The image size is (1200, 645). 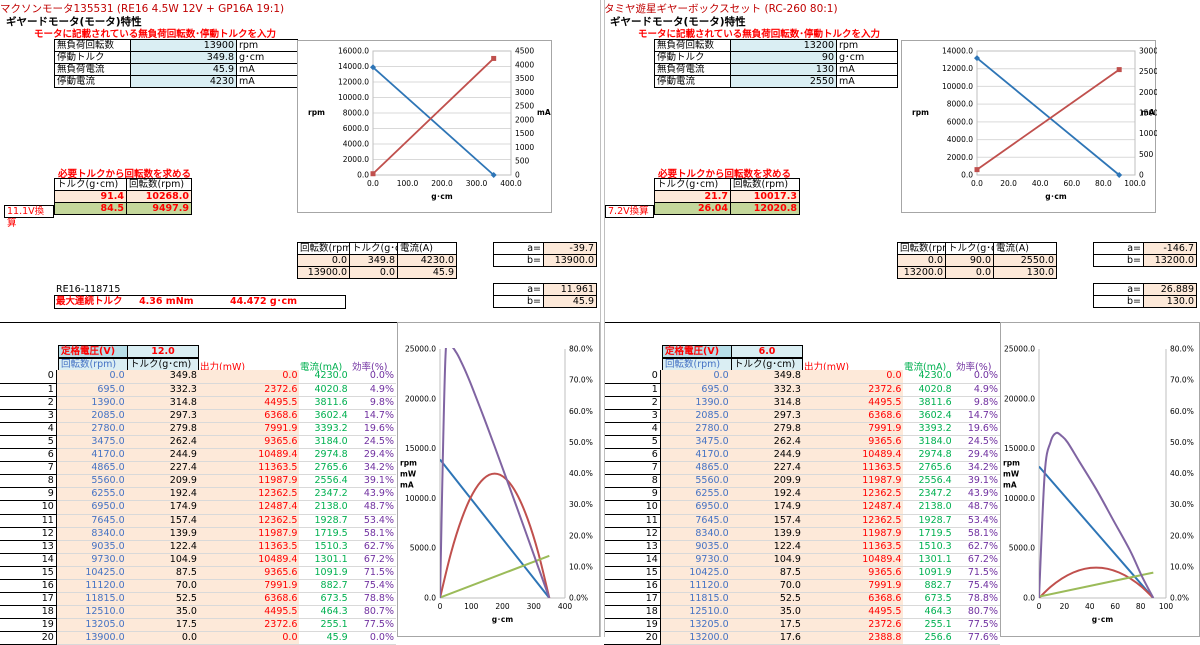 What do you see at coordinates (1148, 92) in the screenshot?
I see `y2-tick-label: 2000` at bounding box center [1148, 92].